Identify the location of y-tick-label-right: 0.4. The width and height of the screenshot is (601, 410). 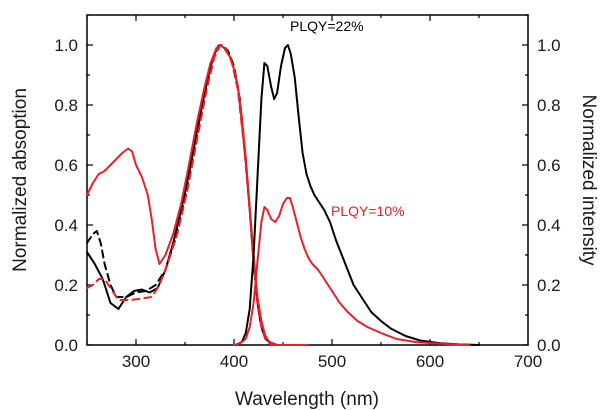
(549, 225).